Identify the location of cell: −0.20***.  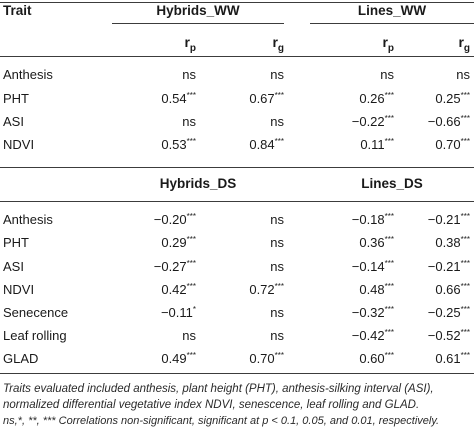
(174, 219).